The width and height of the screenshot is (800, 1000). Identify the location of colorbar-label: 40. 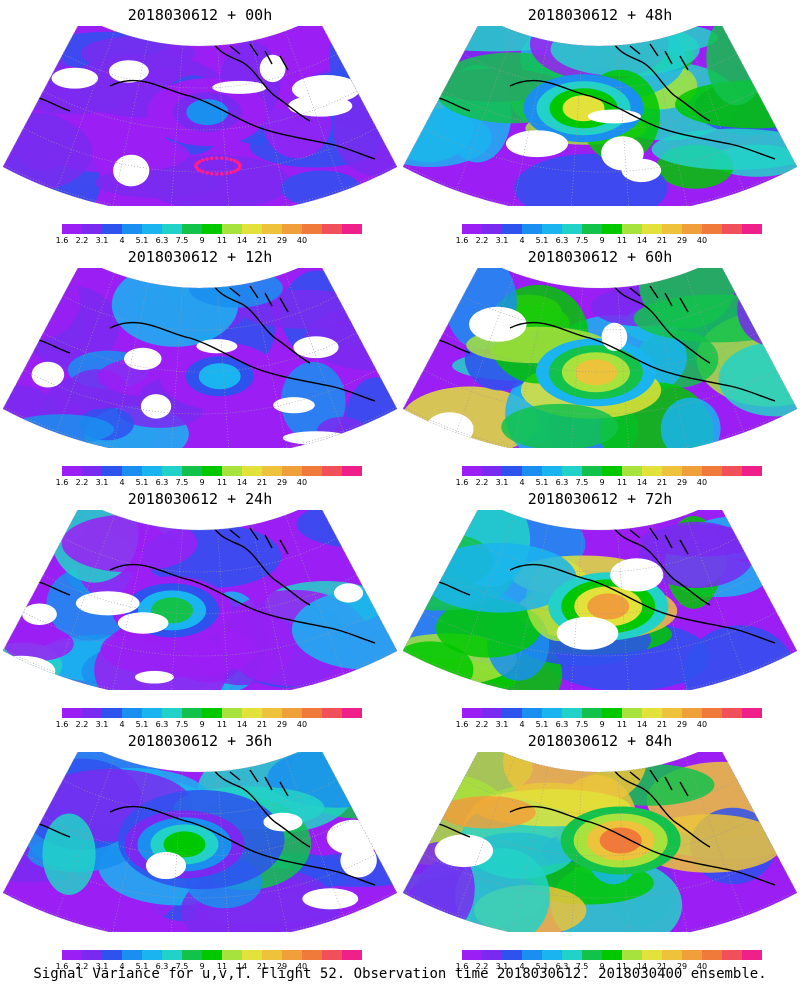
(302, 724).